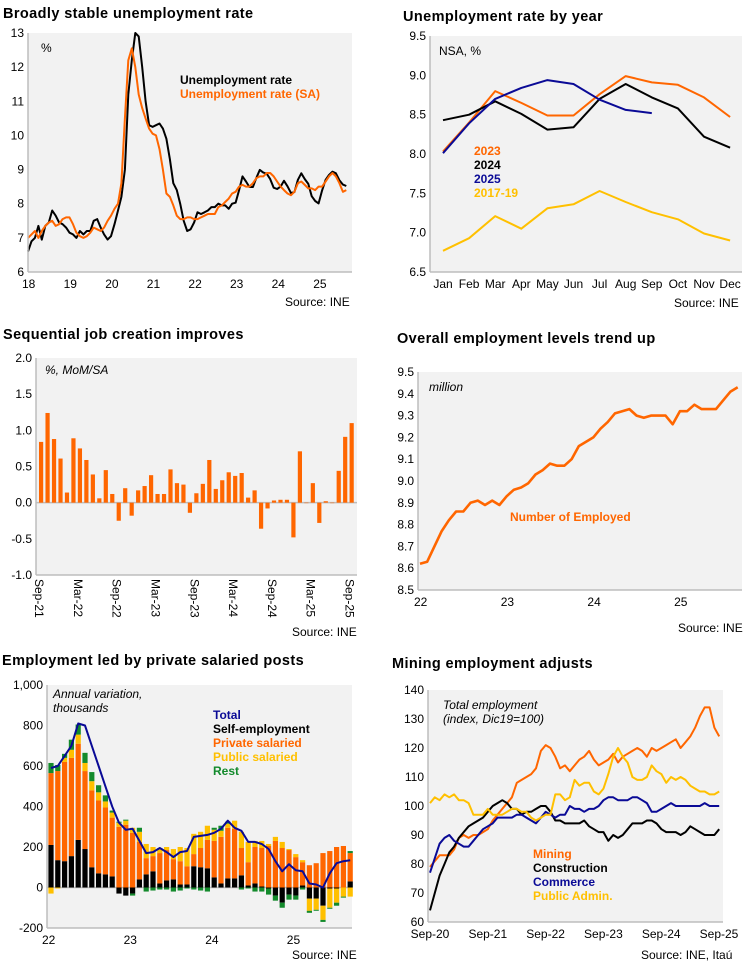 This screenshot has width=751, height=967. I want to click on x-tick-label: 24, so click(212, 940).